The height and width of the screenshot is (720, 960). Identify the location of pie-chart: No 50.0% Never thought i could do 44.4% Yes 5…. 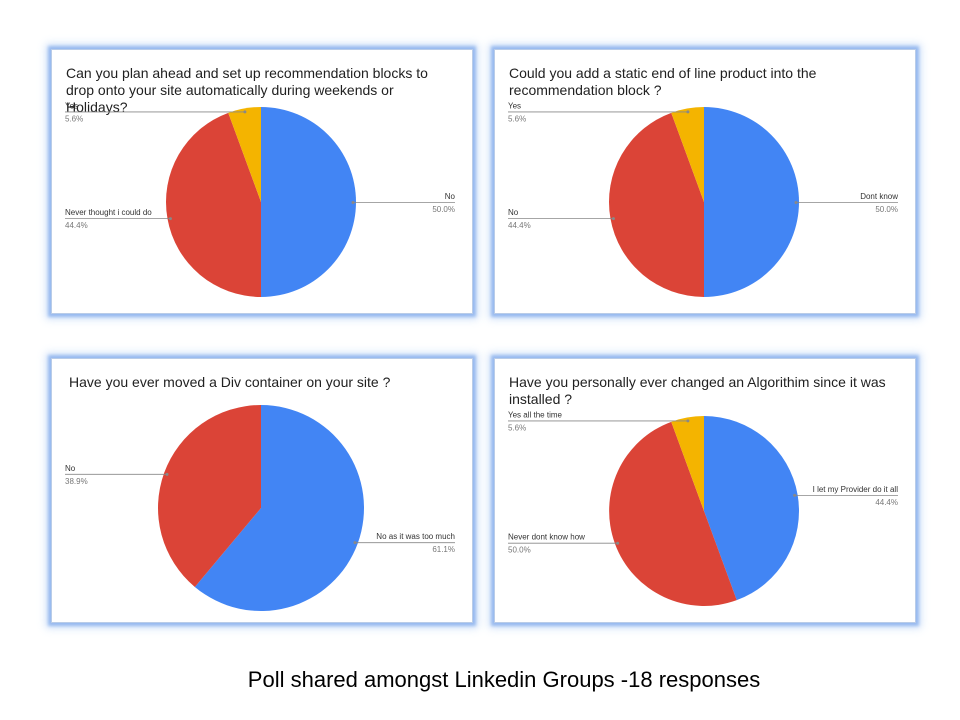
(260, 199).